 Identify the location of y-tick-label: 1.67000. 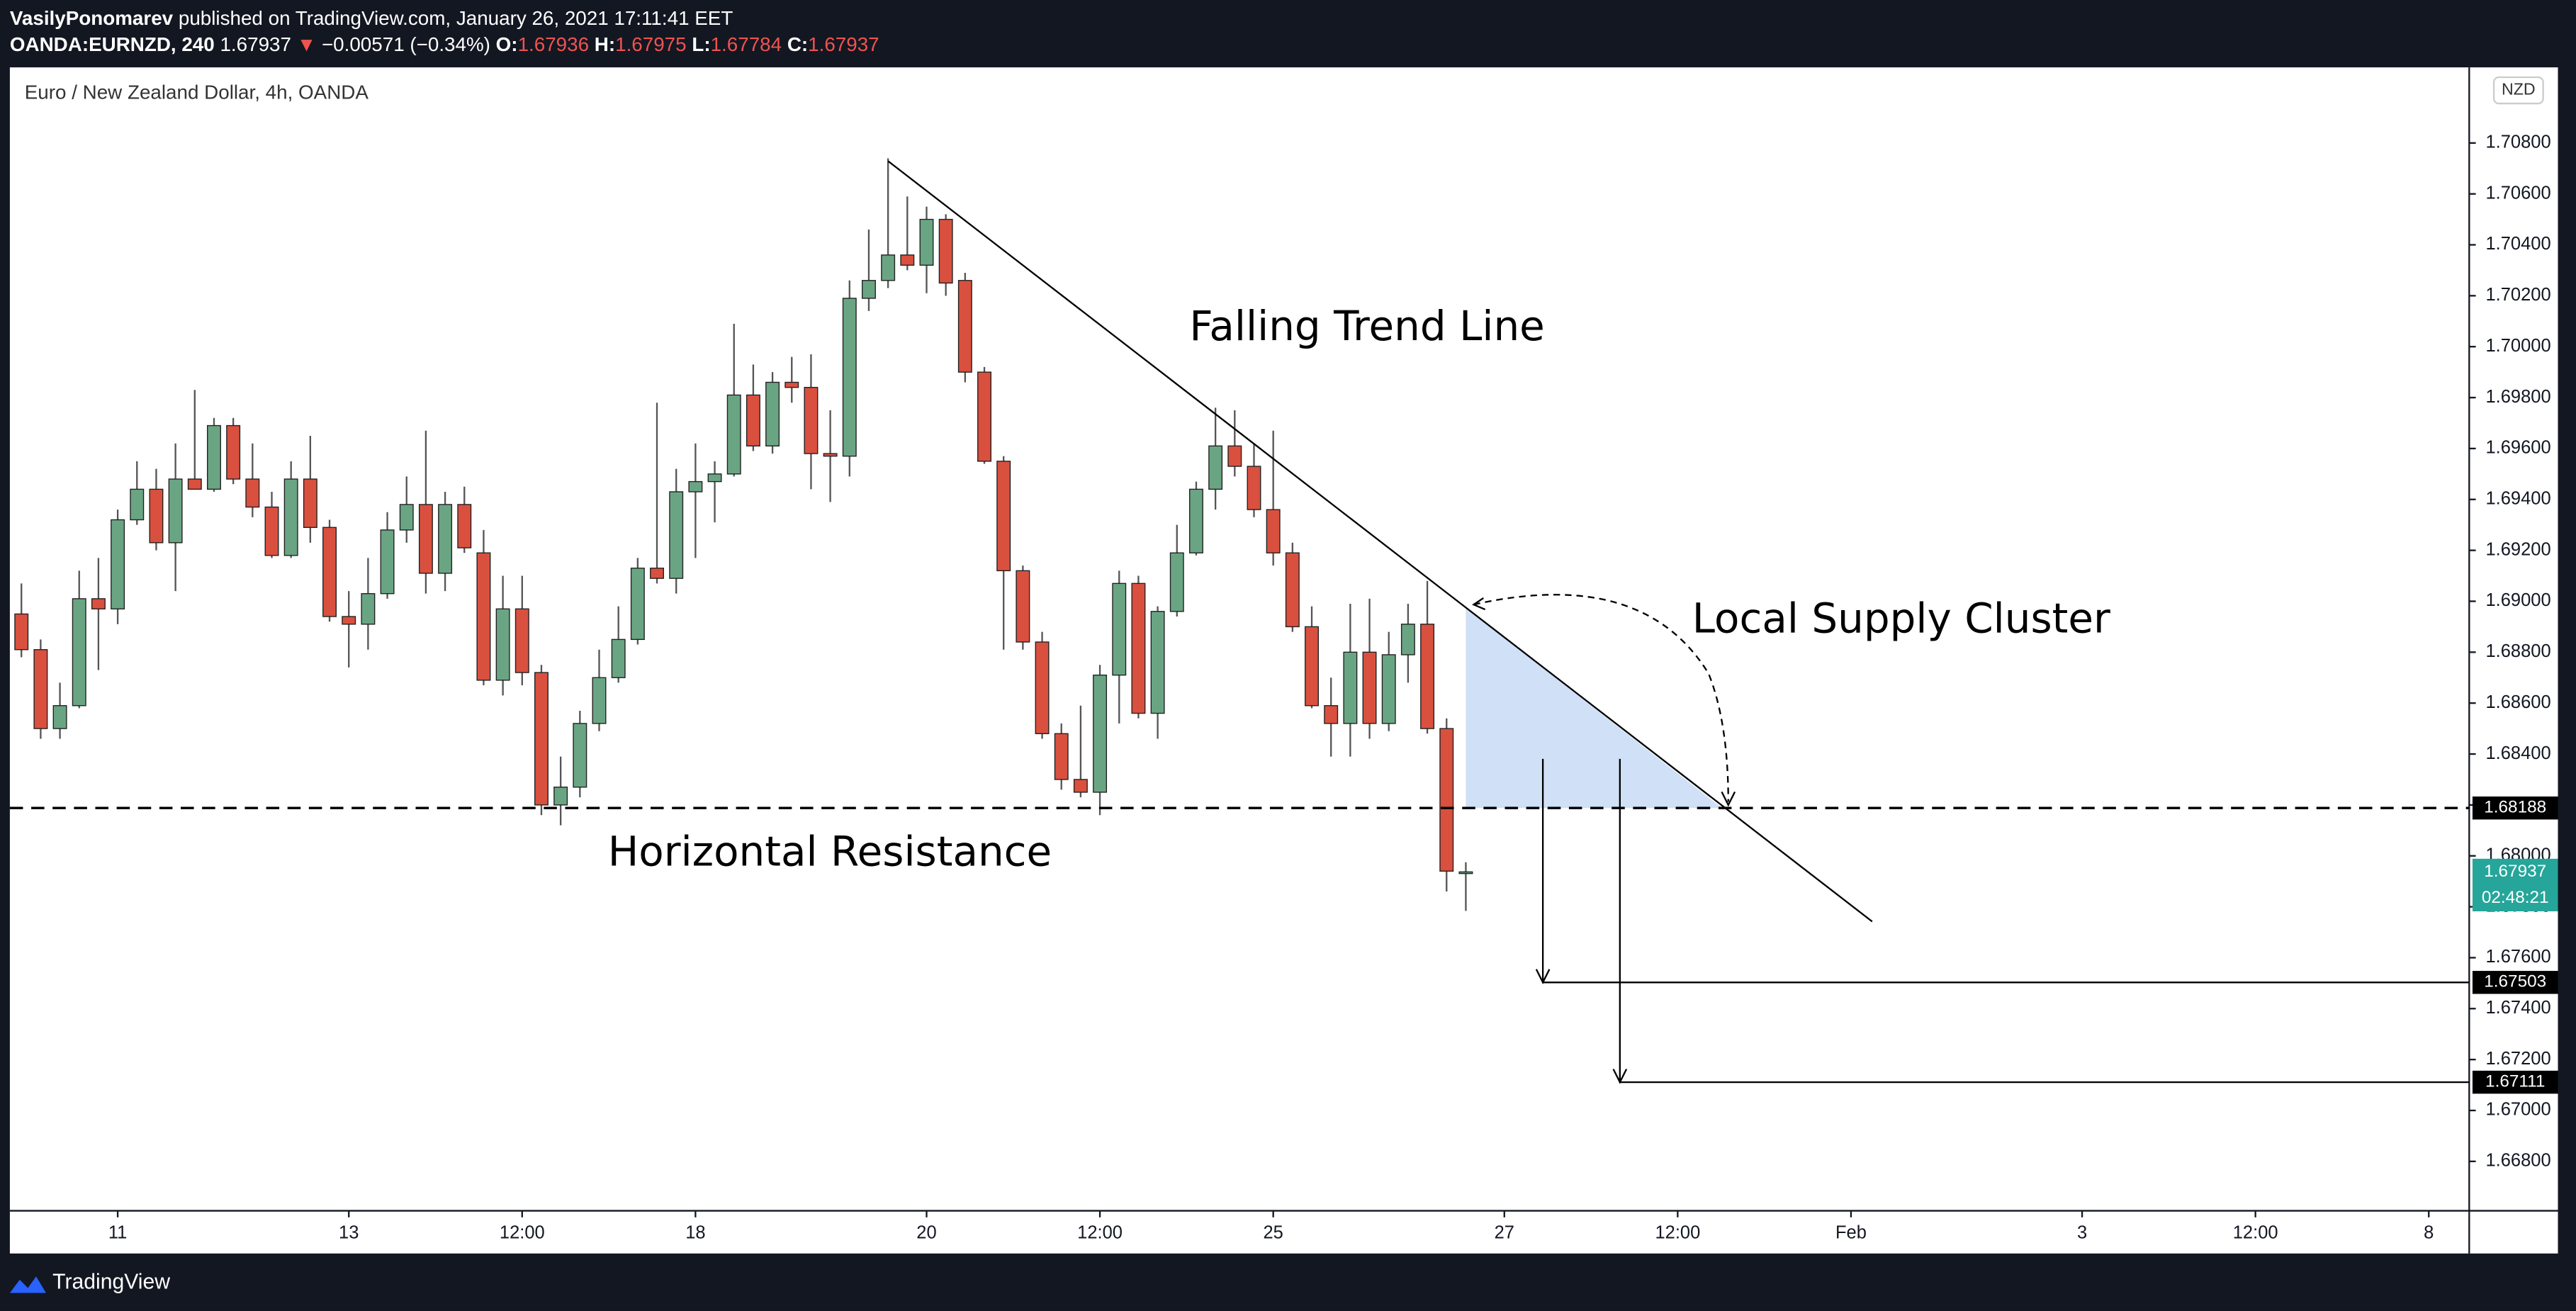
(2517, 1110).